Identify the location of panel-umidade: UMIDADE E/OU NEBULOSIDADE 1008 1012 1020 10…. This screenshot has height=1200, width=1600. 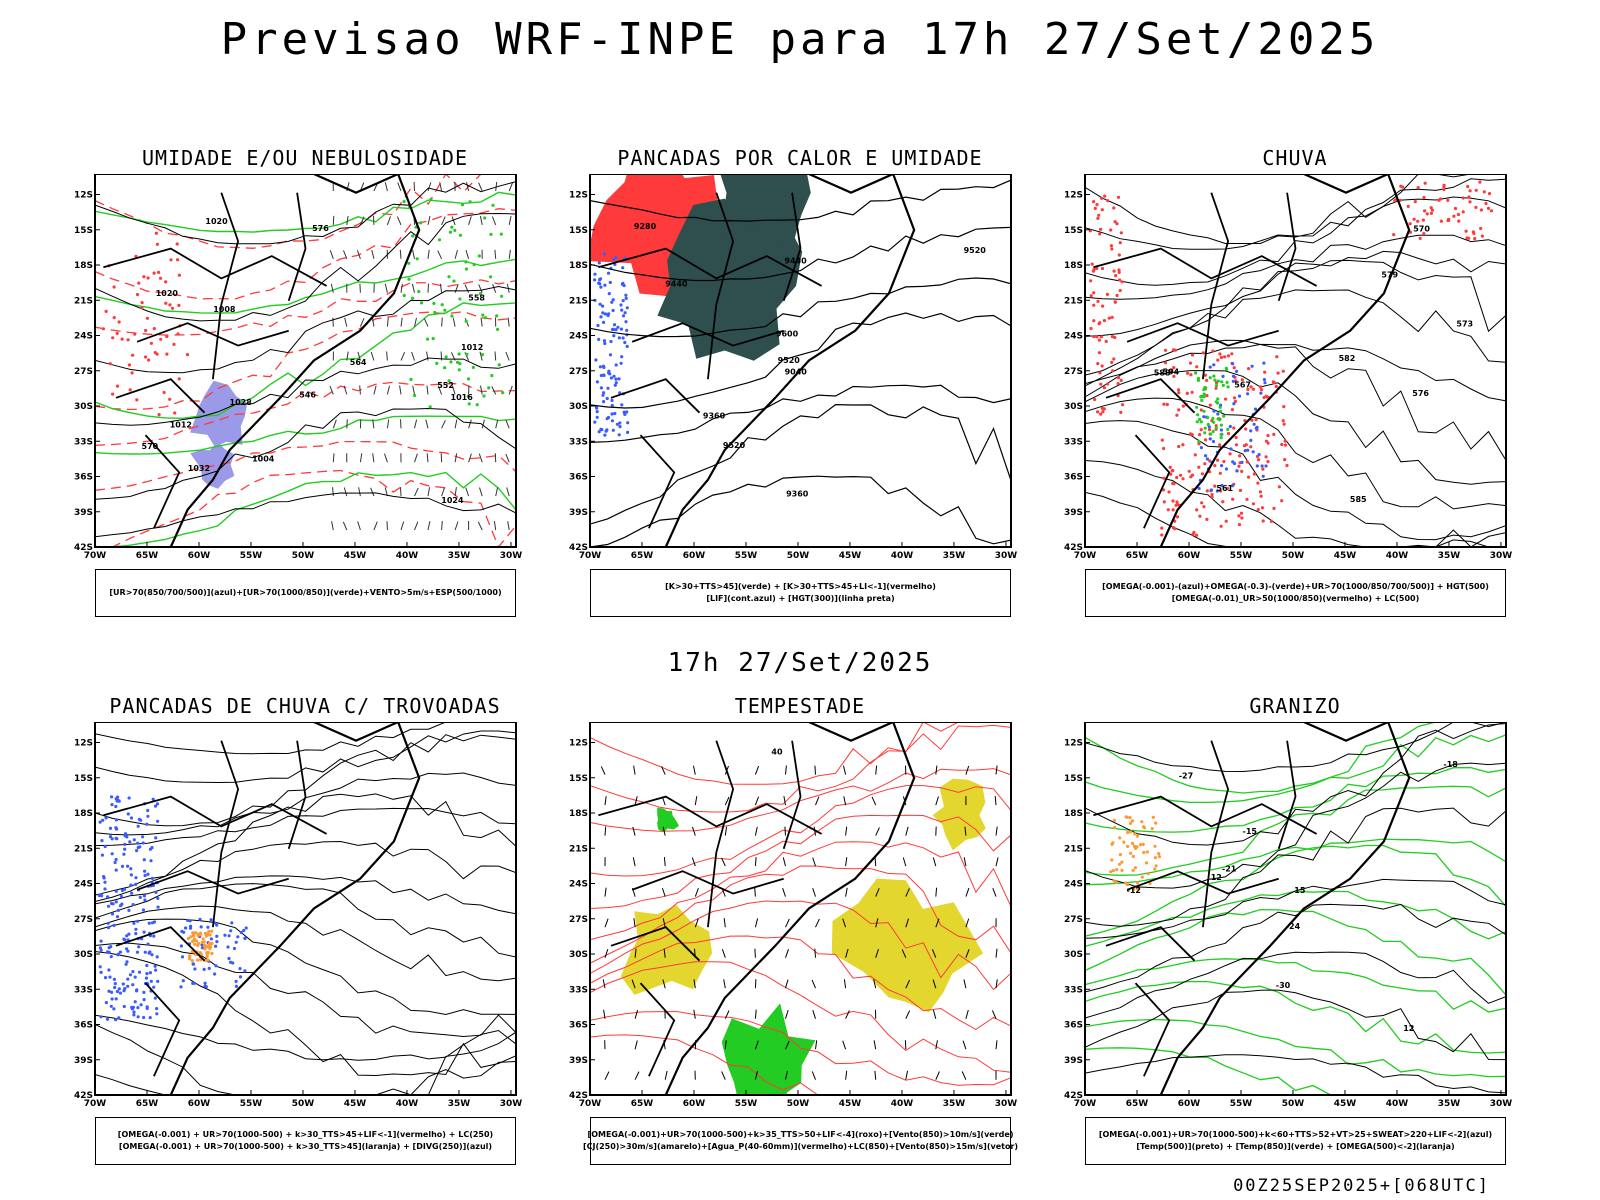
(305, 381).